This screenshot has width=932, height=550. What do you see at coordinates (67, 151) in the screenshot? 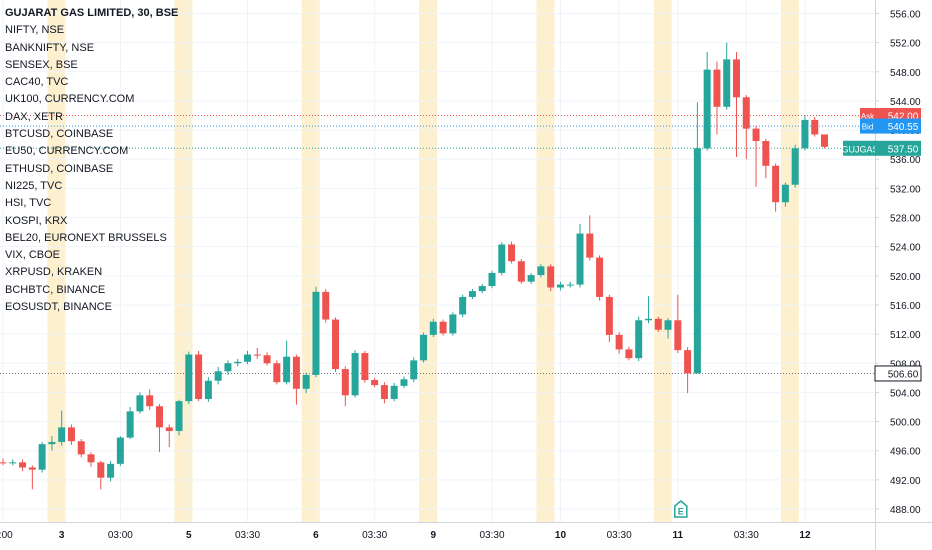
I see `overlay-symbol-item: EU50, CURRENCY.COM` at bounding box center [67, 151].